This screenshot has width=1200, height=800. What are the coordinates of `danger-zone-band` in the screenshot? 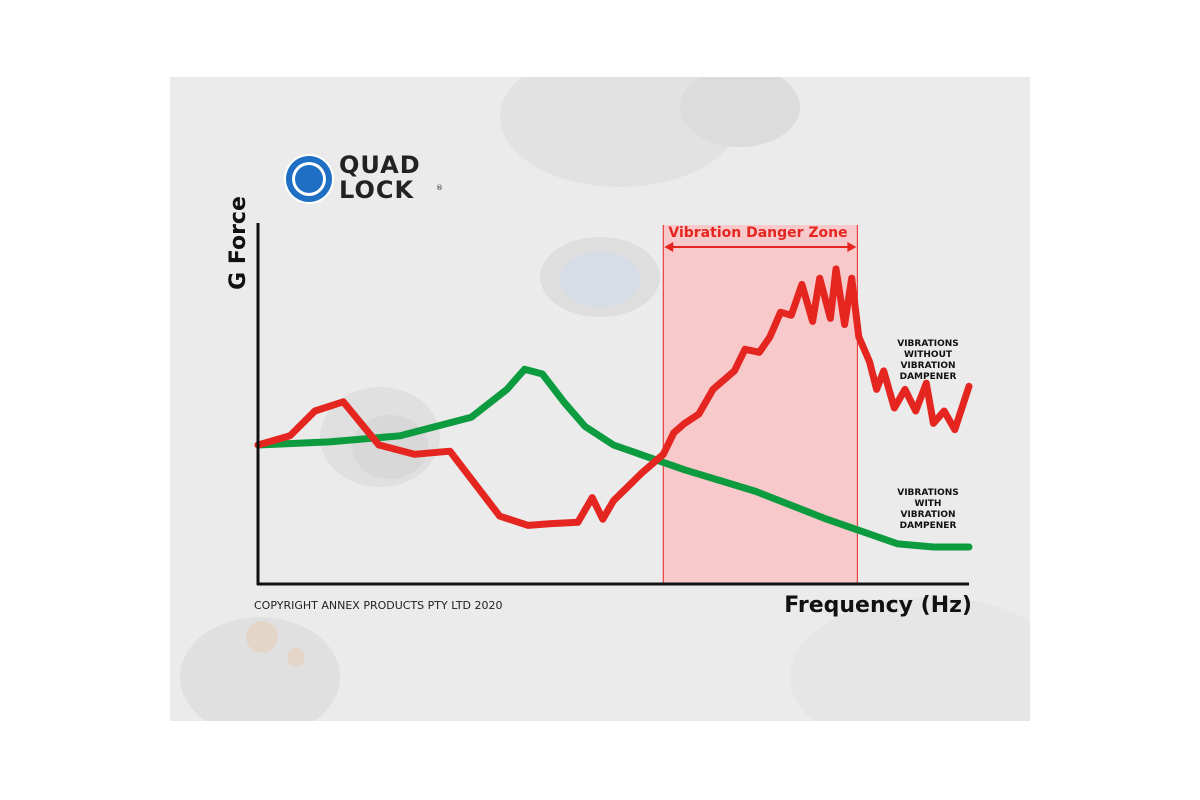 It's located at (760, 404).